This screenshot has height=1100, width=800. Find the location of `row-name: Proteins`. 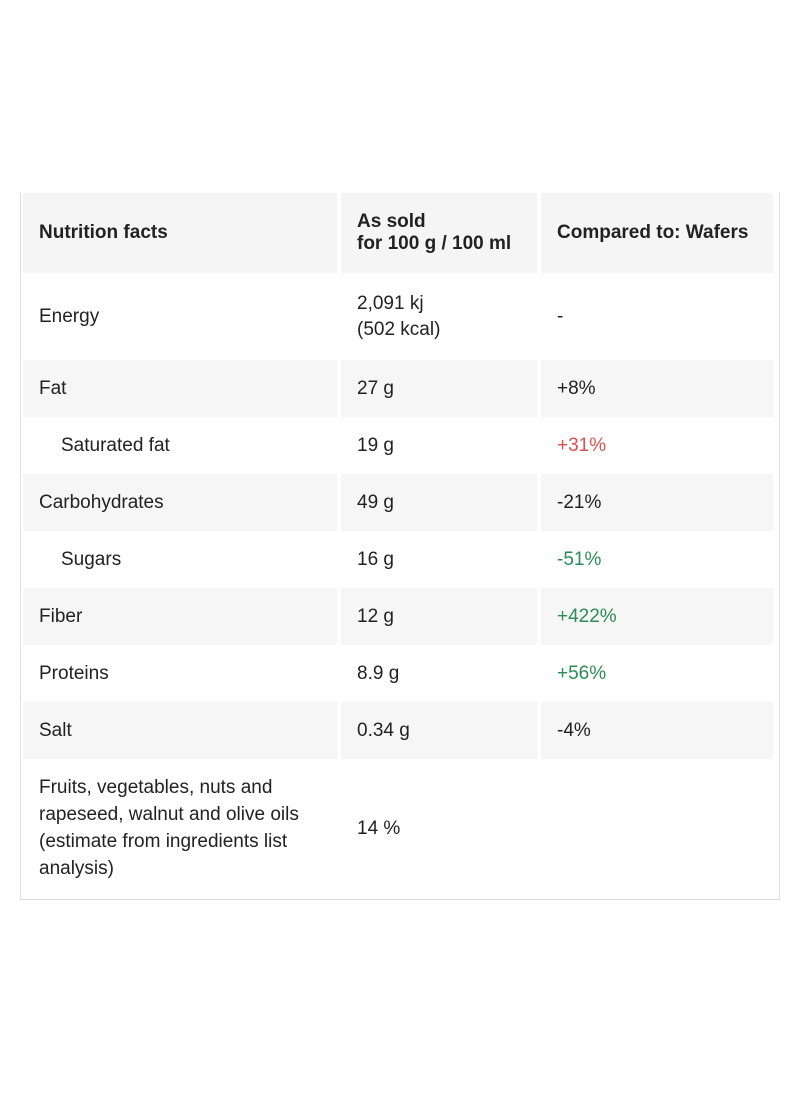

row-name: Proteins is located at coordinates (74, 673).